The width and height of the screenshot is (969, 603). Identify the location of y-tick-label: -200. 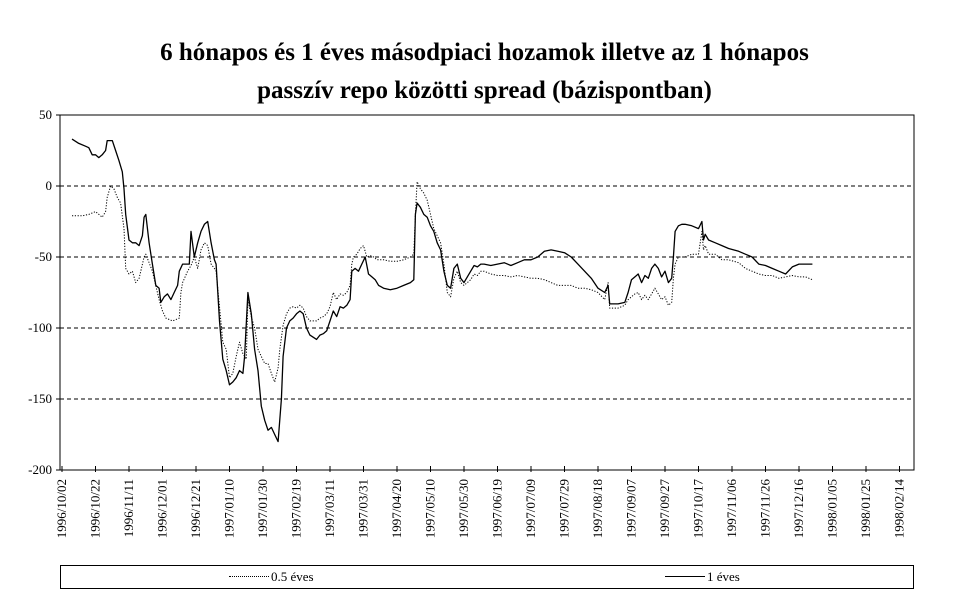
(40, 469).